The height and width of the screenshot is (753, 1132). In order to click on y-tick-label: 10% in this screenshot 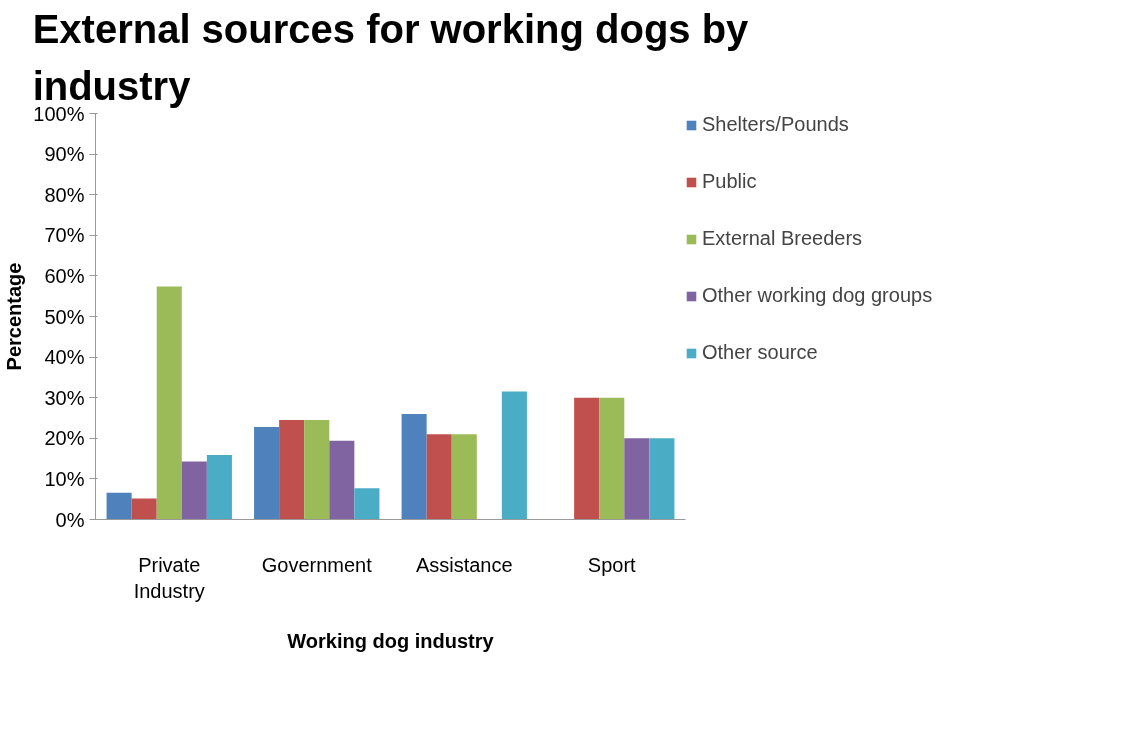, I will do `click(64, 478)`.